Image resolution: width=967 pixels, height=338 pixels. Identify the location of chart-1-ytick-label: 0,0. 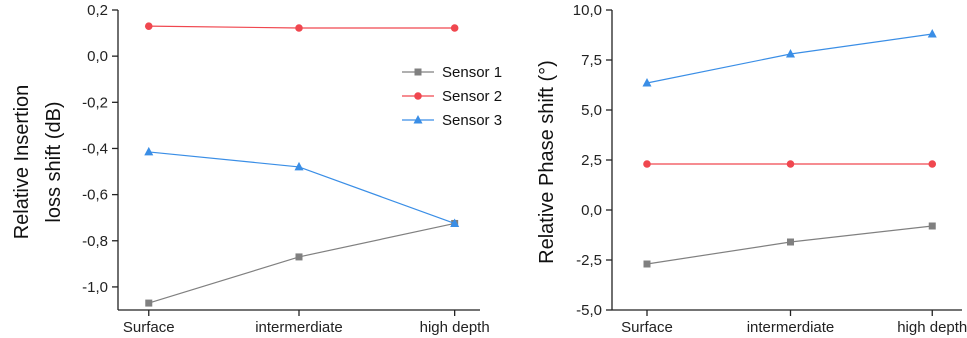
(97, 56).